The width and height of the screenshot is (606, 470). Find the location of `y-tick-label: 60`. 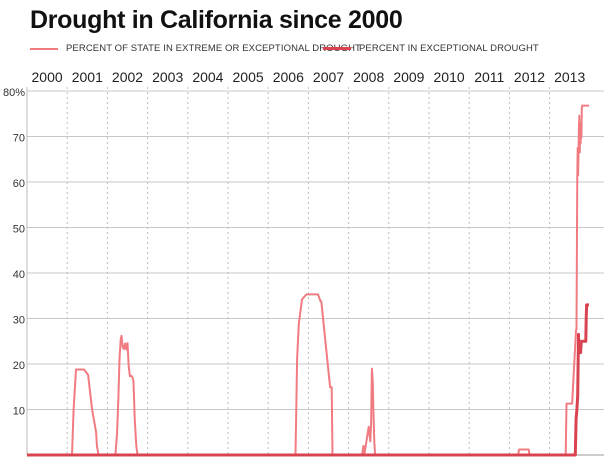

y-tick-label: 60 is located at coordinates (19, 184).